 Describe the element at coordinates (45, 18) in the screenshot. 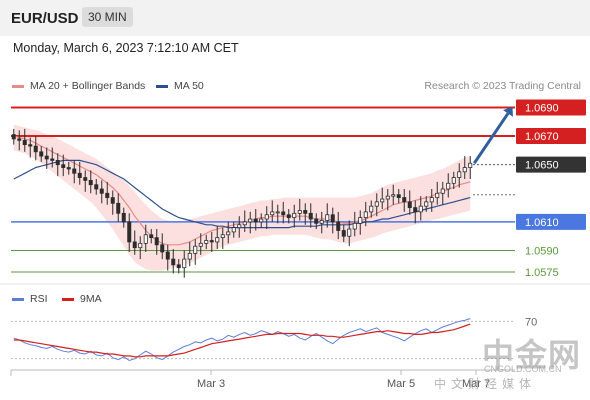

I see `symbol-label: EUR/USD` at that location.